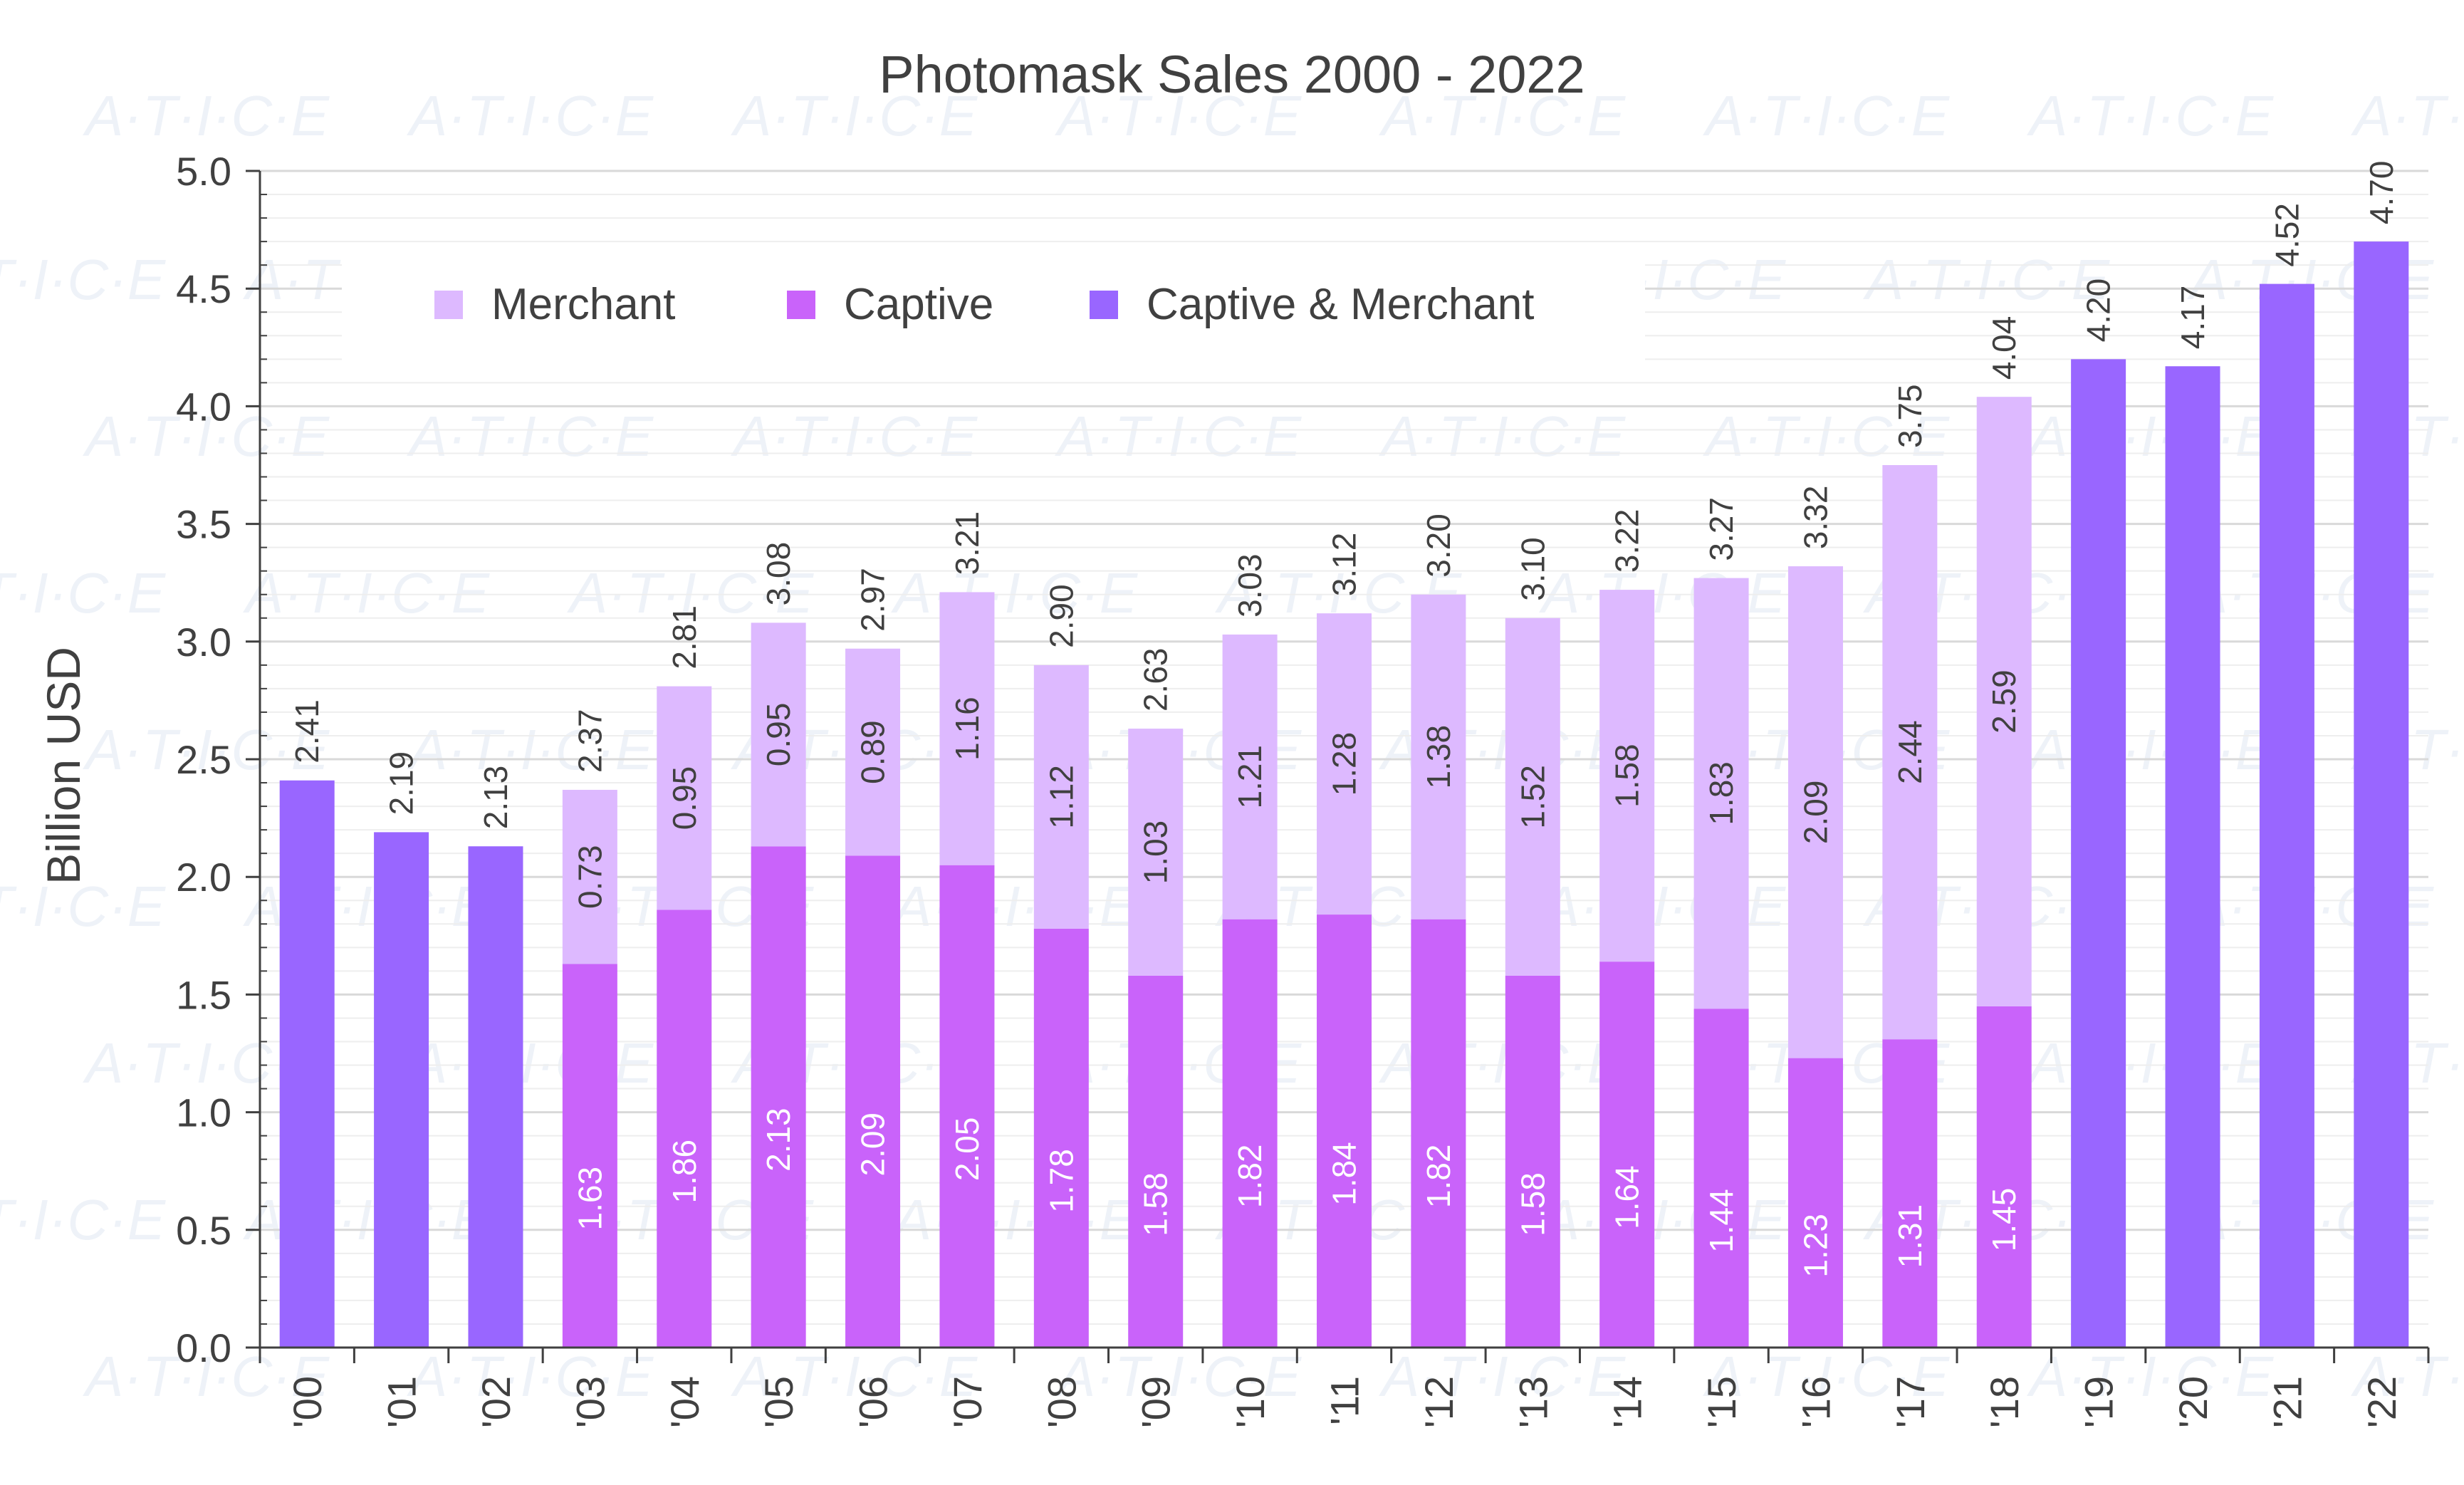  I want to click on legend-label: Captive, so click(918, 304).